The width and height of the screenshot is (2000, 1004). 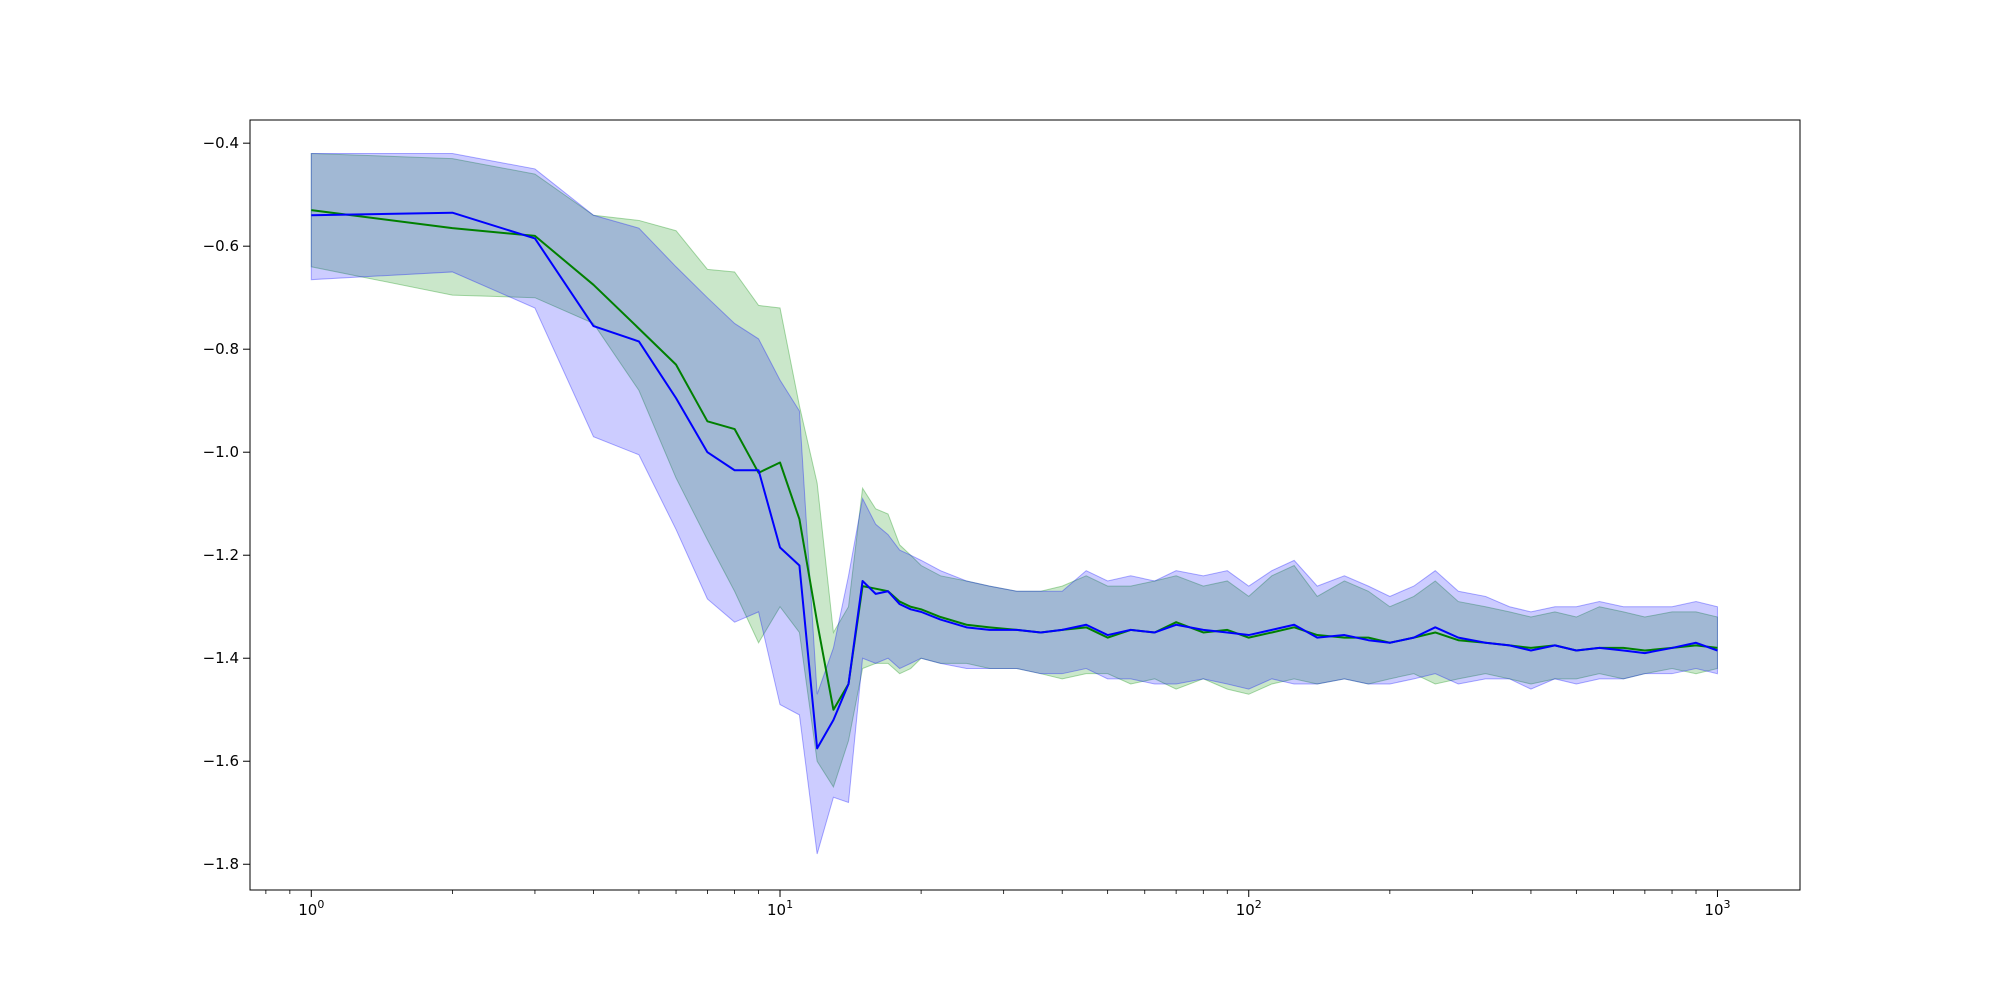 I want to click on y-tick-label: −1.0, so click(x=221, y=452).